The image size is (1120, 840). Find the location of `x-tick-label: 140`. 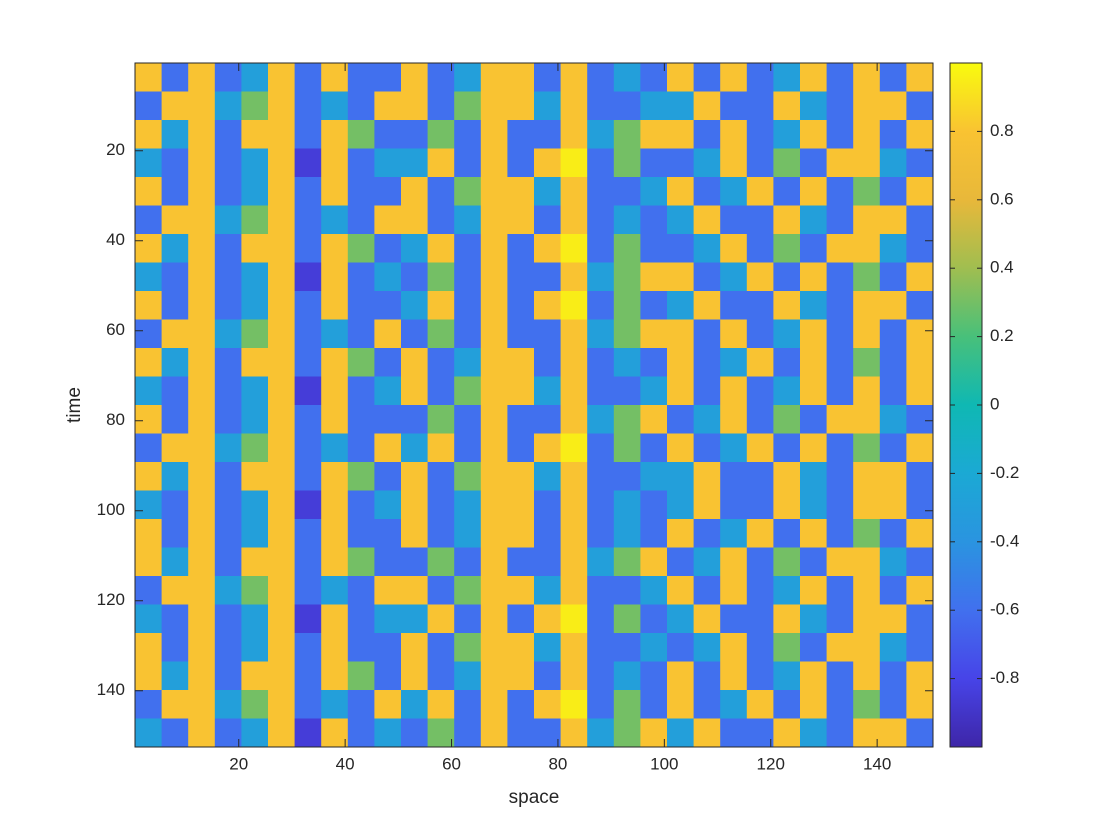

x-tick-label: 140 is located at coordinates (877, 763).